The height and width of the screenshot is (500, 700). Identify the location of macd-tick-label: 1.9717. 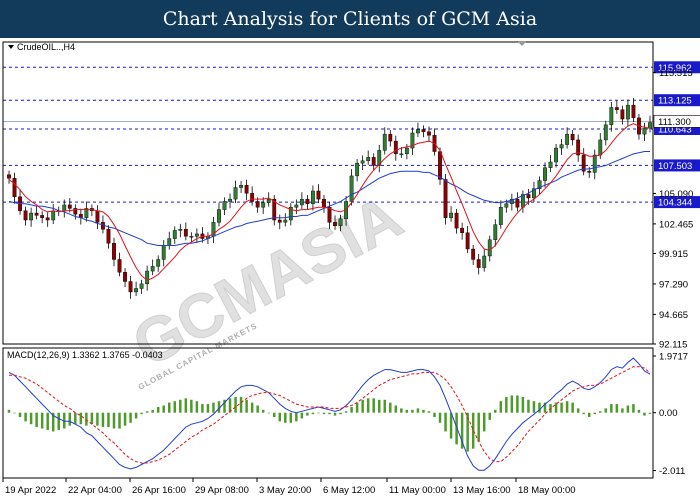
(673, 357).